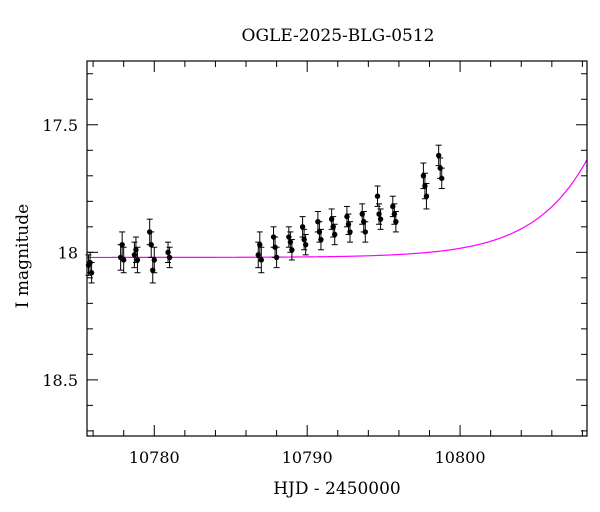 The image size is (600, 512). What do you see at coordinates (60, 125) in the screenshot?
I see `y-tick-label: 17.5` at bounding box center [60, 125].